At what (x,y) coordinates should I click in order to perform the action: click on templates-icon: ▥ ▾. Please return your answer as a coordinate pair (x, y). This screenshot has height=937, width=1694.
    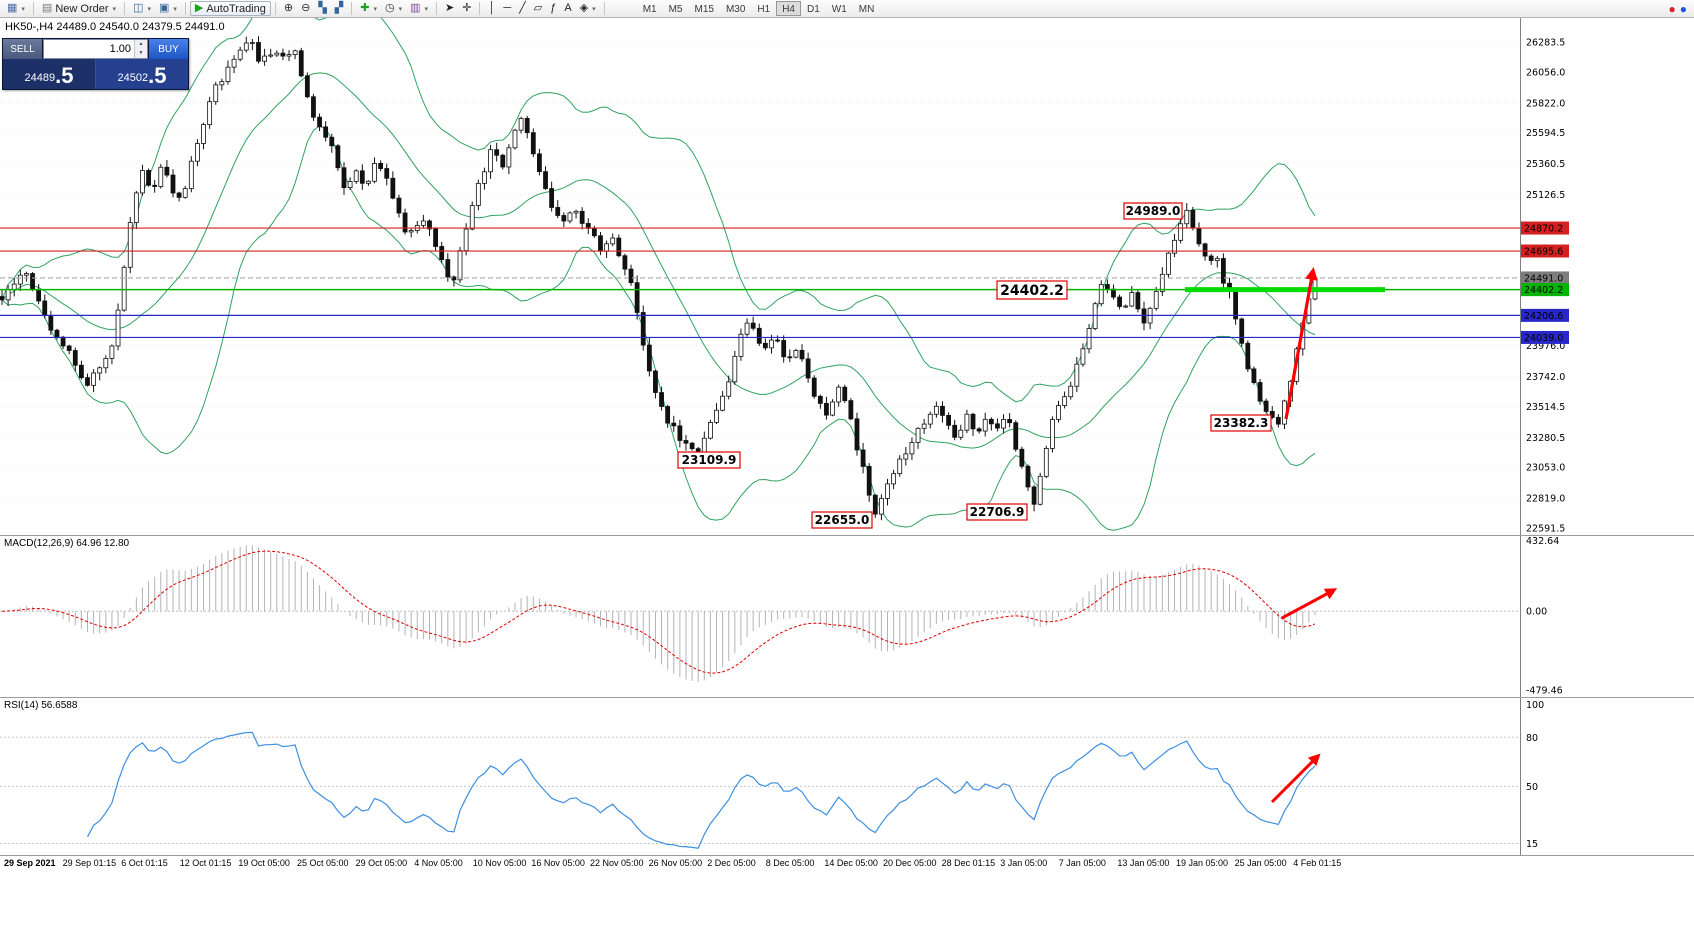
    Looking at the image, I should click on (419, 9).